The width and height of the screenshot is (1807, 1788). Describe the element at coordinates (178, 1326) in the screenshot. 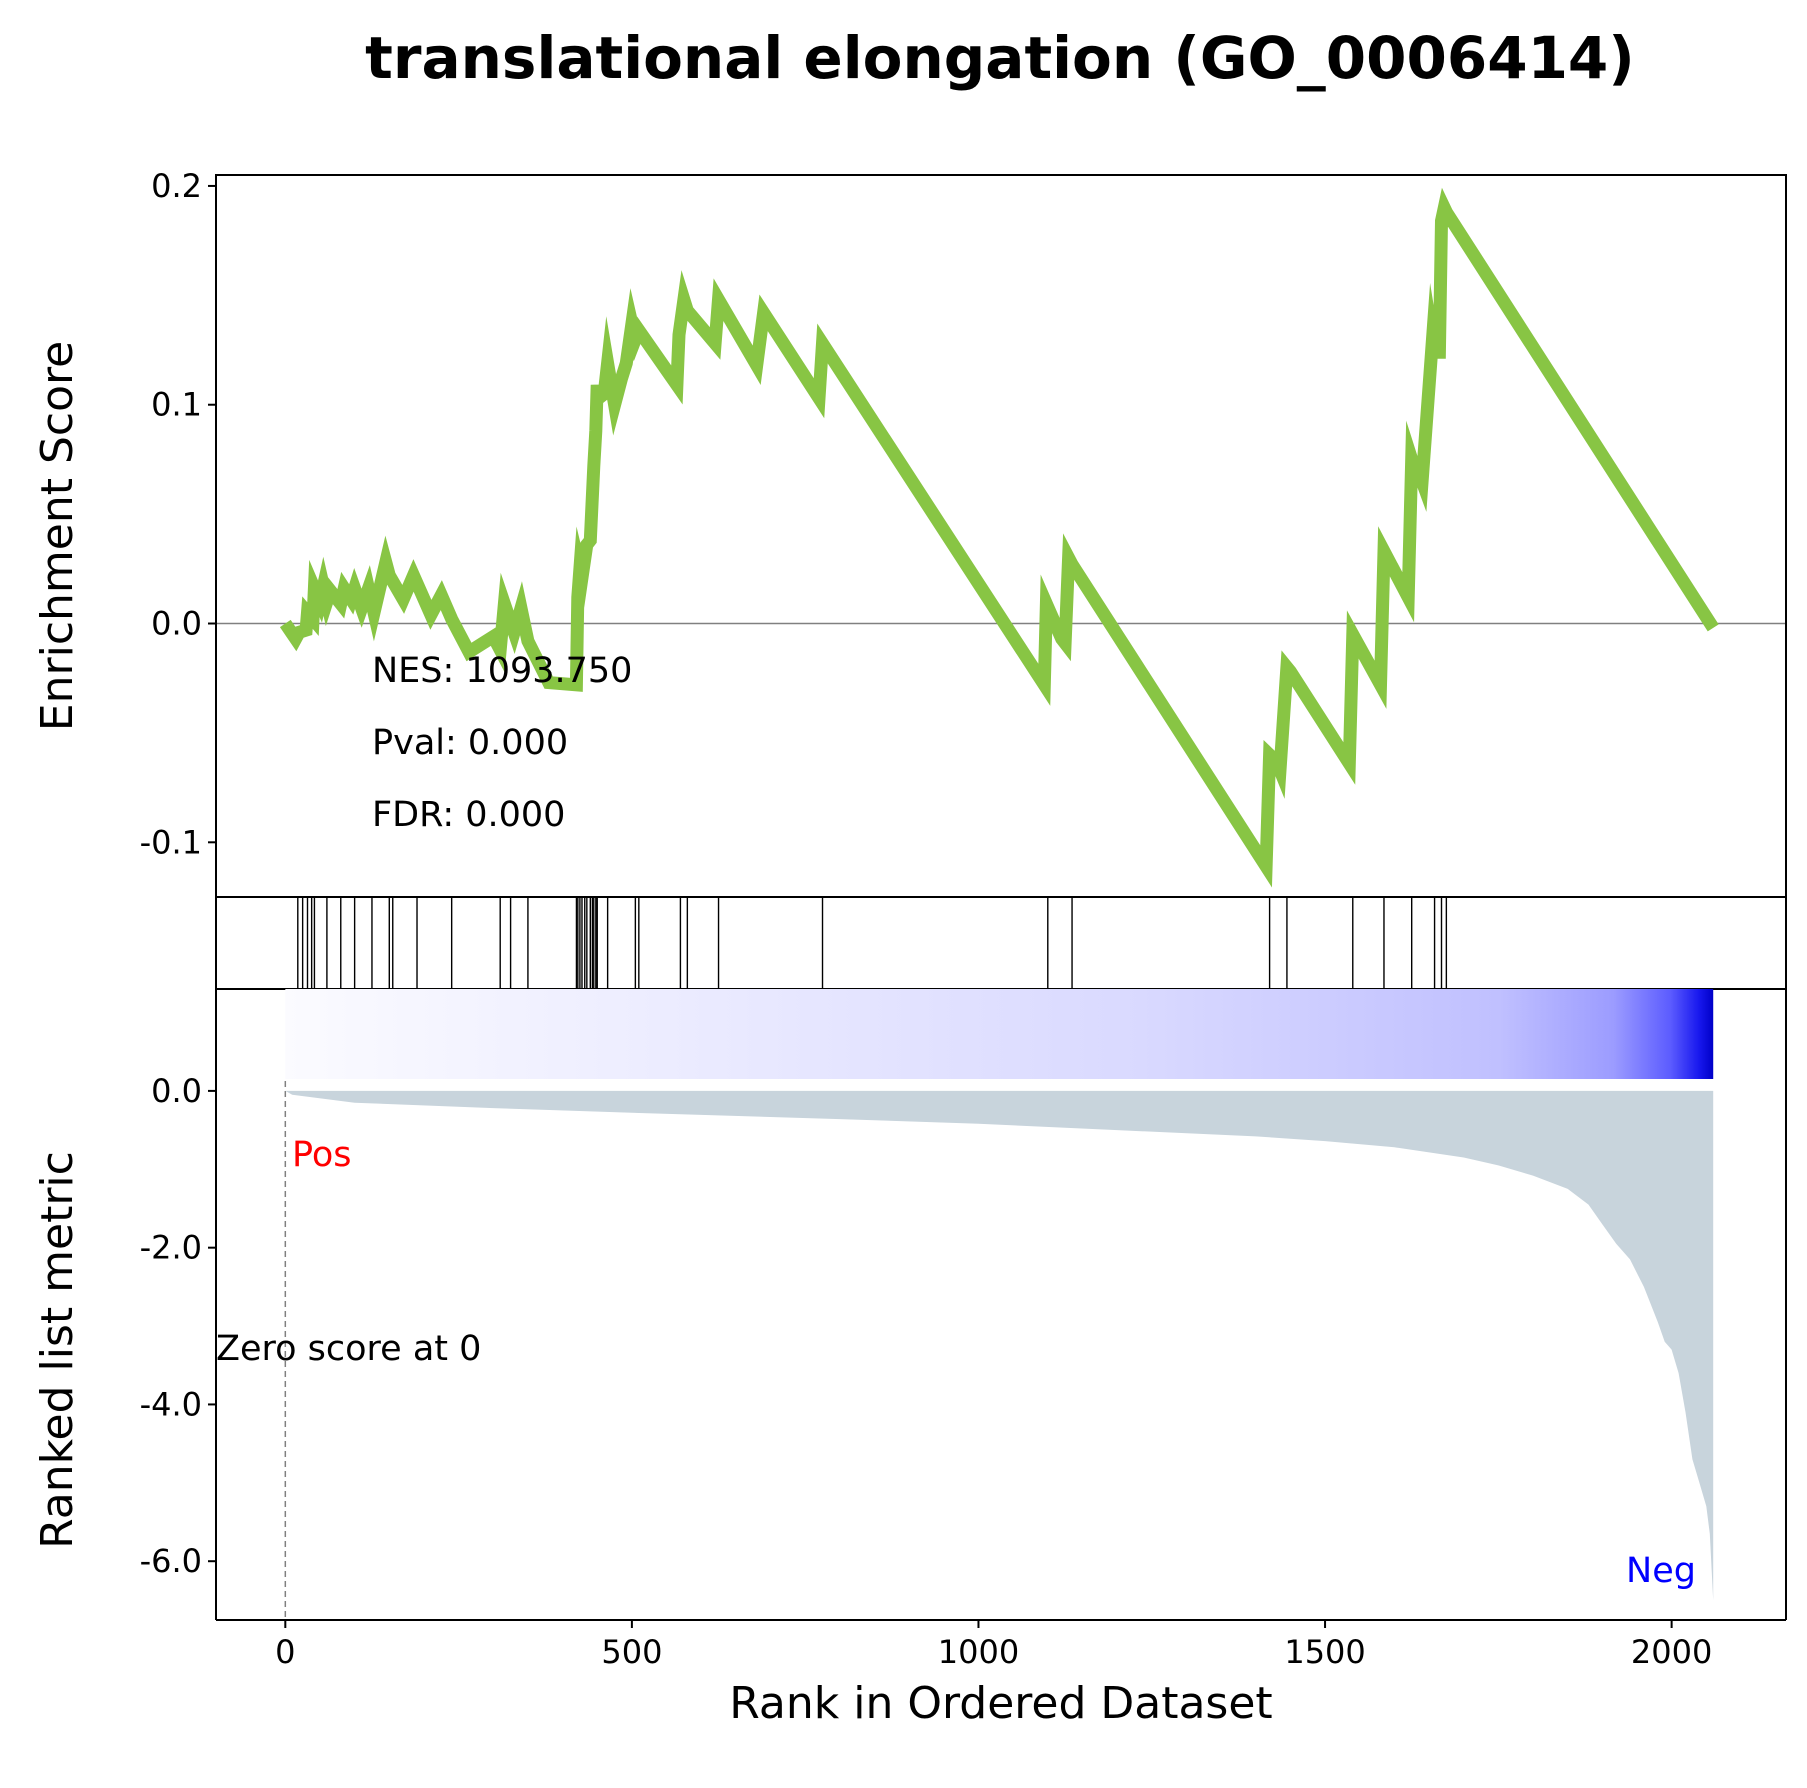

I see `metric-y-ticks: 0.0 -2.0 -4.0 -6.0` at that location.